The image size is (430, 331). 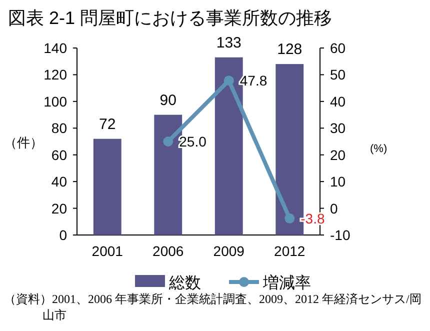 What do you see at coordinates (338, 101) in the screenshot?
I see `y2-tick-label: 40` at bounding box center [338, 101].